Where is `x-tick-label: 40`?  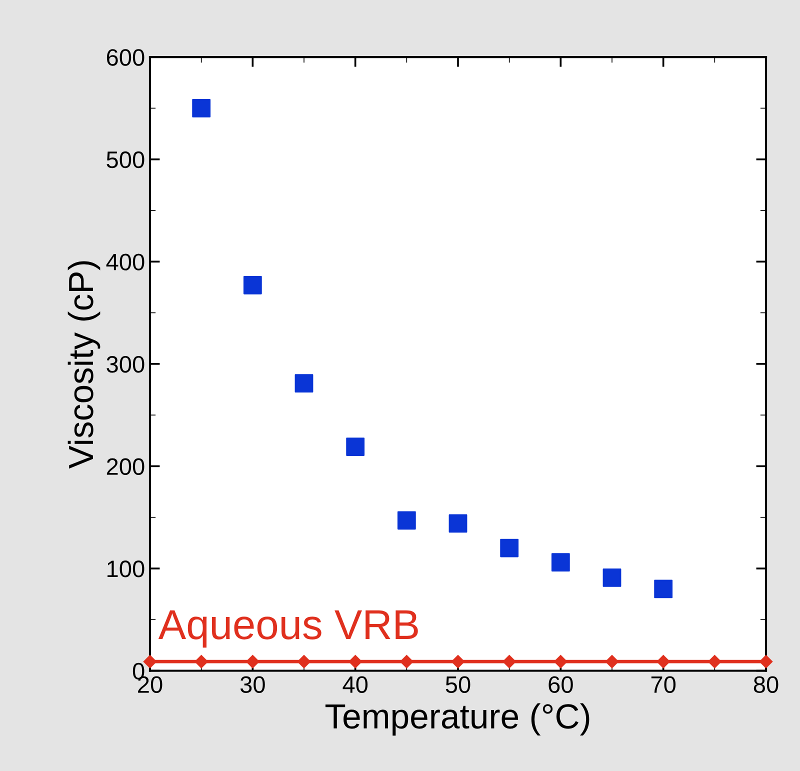 x-tick-label: 40 is located at coordinates (355, 684).